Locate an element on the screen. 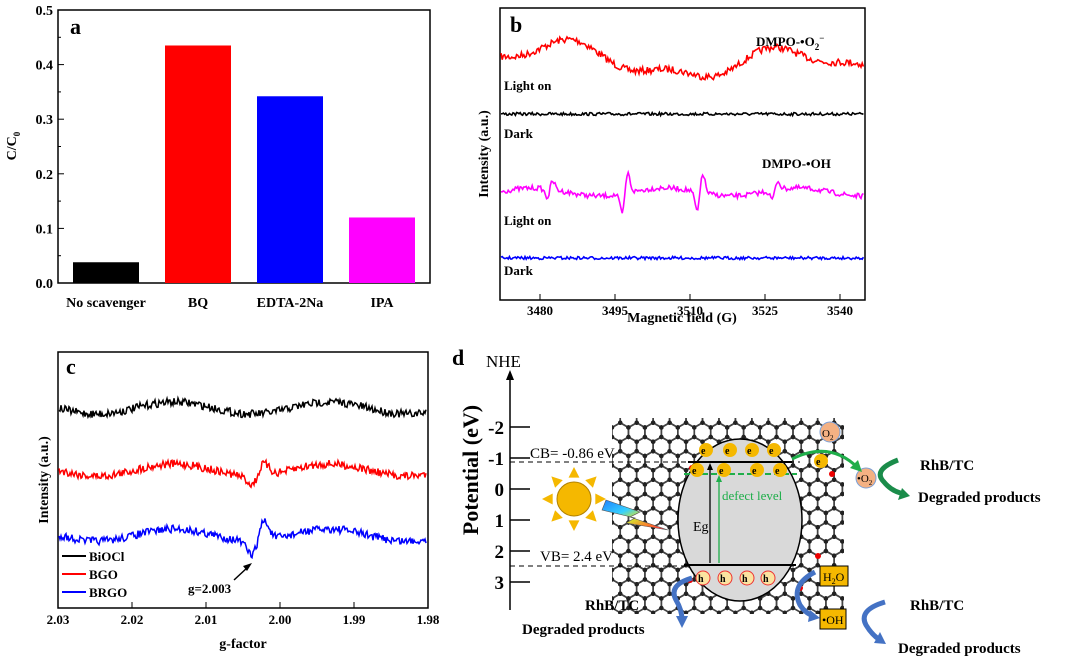 Image resolution: width=1080 pixels, height=662 pixels. x-tick-label: 3525 is located at coordinates (765, 310).